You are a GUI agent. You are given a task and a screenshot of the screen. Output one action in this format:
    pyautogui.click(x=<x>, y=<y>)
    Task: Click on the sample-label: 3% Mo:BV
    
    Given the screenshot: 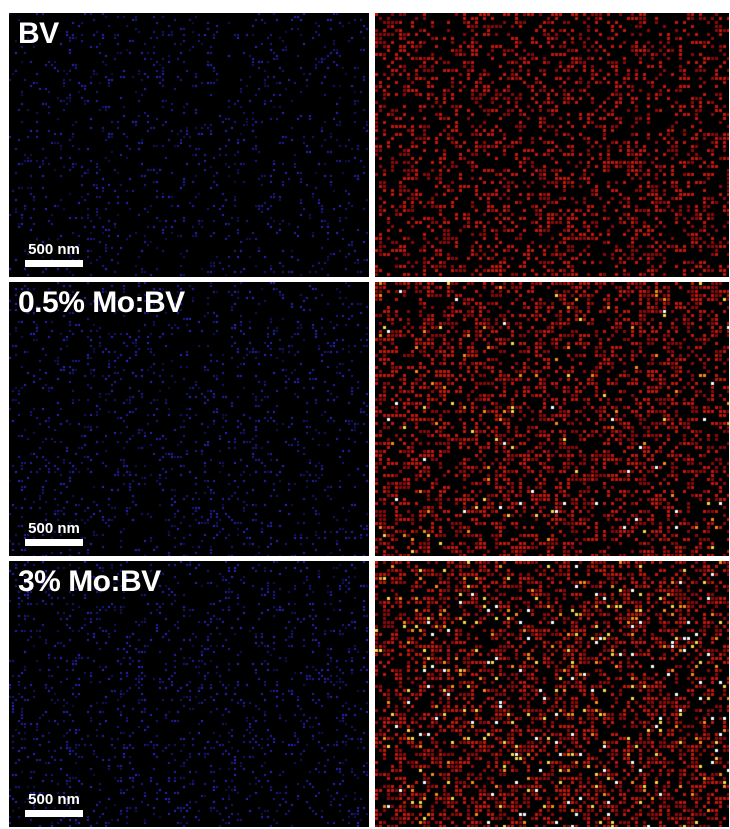 What is the action you would take?
    pyautogui.click(x=89, y=581)
    